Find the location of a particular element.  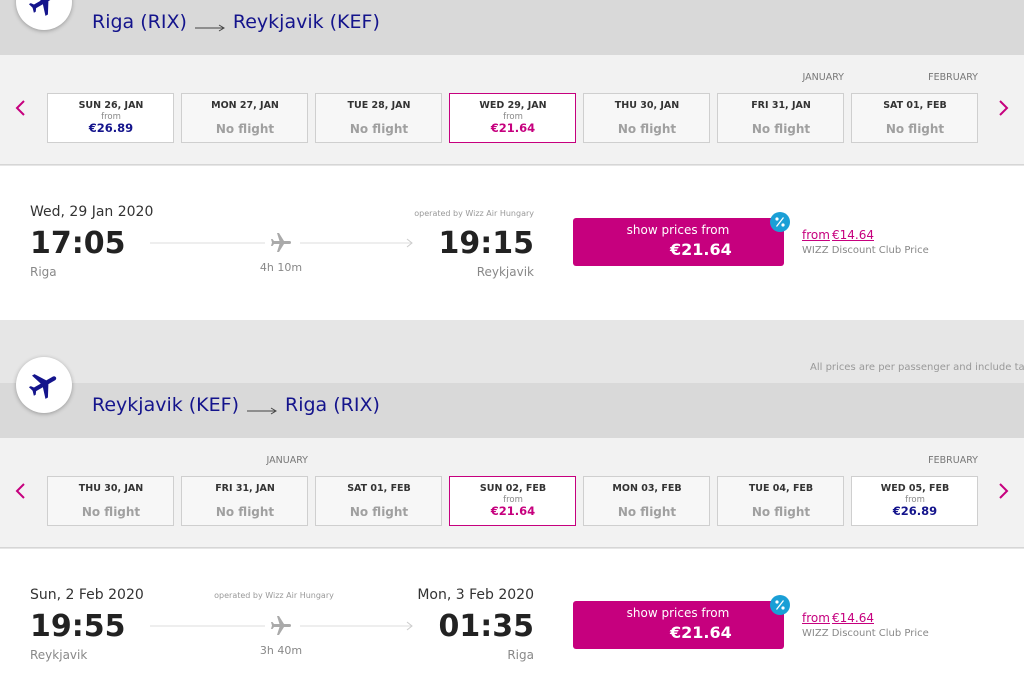

route-title: Riga (RIX) Reykjavik (KEF) is located at coordinates (236, 22).